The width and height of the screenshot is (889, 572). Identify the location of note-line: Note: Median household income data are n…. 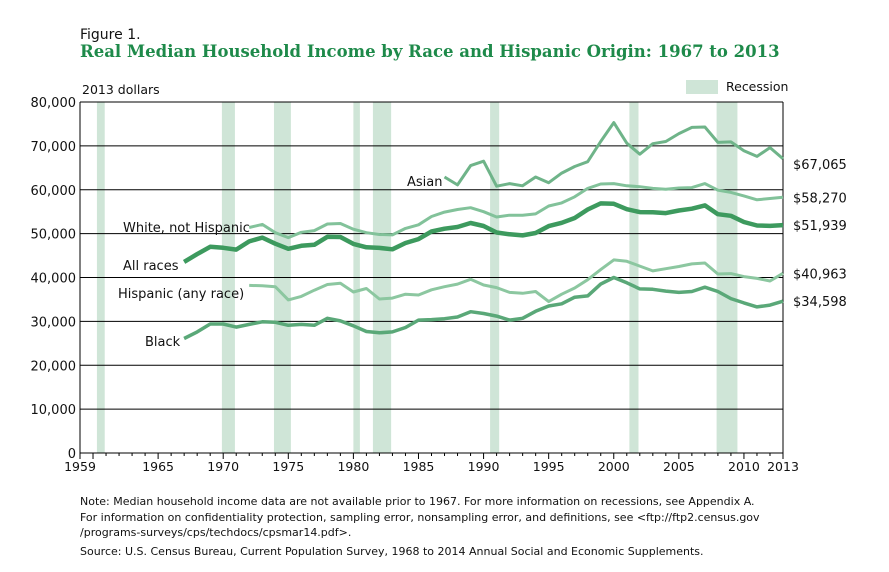
(417, 501).